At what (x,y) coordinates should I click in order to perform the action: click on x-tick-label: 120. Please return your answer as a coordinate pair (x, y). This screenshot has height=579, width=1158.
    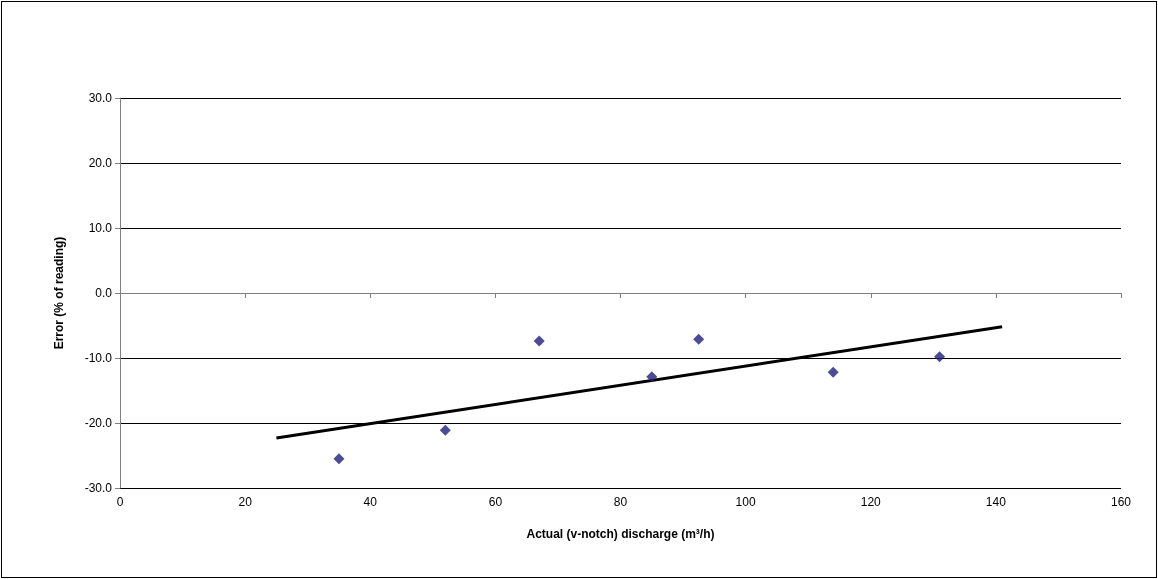
    Looking at the image, I should click on (871, 502).